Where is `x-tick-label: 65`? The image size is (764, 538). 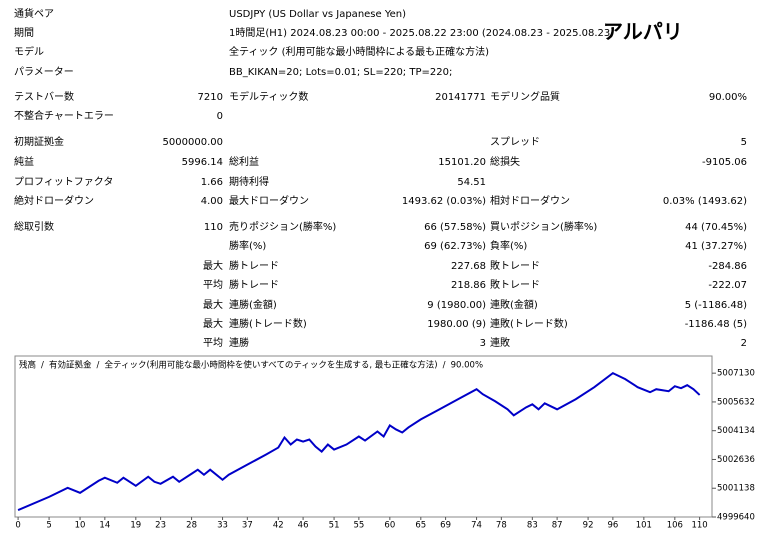 x-tick-label: 65 is located at coordinates (420, 526).